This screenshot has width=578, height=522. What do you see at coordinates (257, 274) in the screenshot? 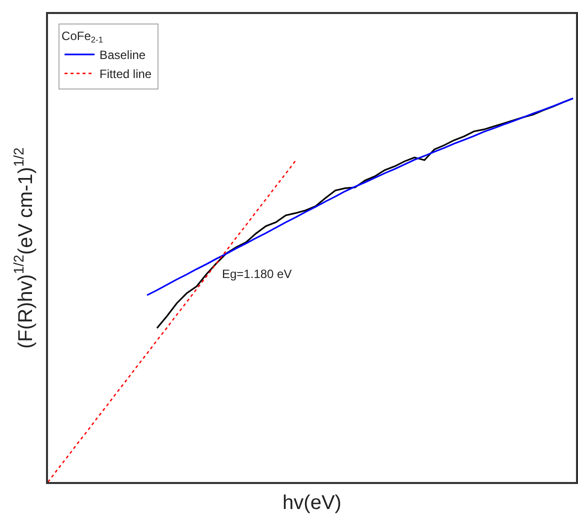
I see `annotation: Eg=1.180 eV` at bounding box center [257, 274].